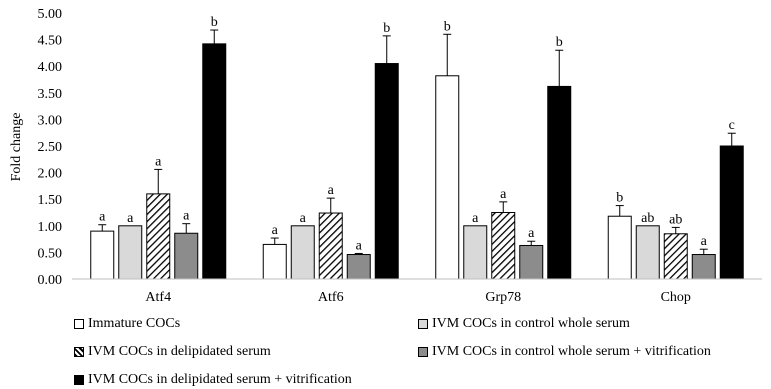 The height and width of the screenshot is (389, 771). What do you see at coordinates (50, 253) in the screenshot?
I see `y-tick-label: 0.50` at bounding box center [50, 253].